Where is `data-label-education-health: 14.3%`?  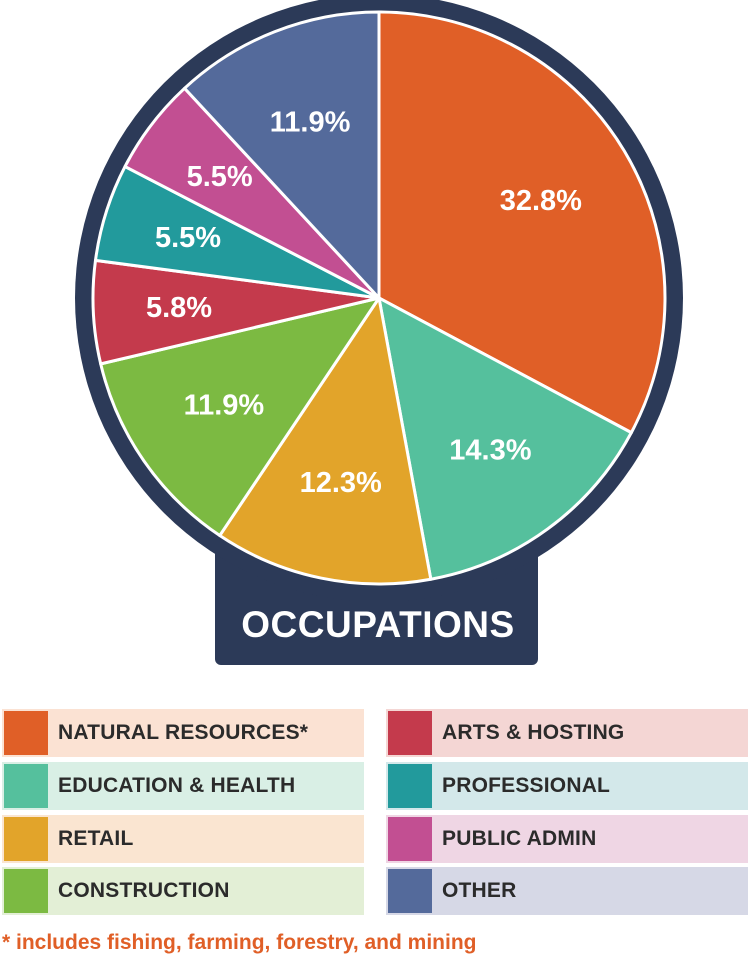 data-label-education-health: 14.3% is located at coordinates (490, 450).